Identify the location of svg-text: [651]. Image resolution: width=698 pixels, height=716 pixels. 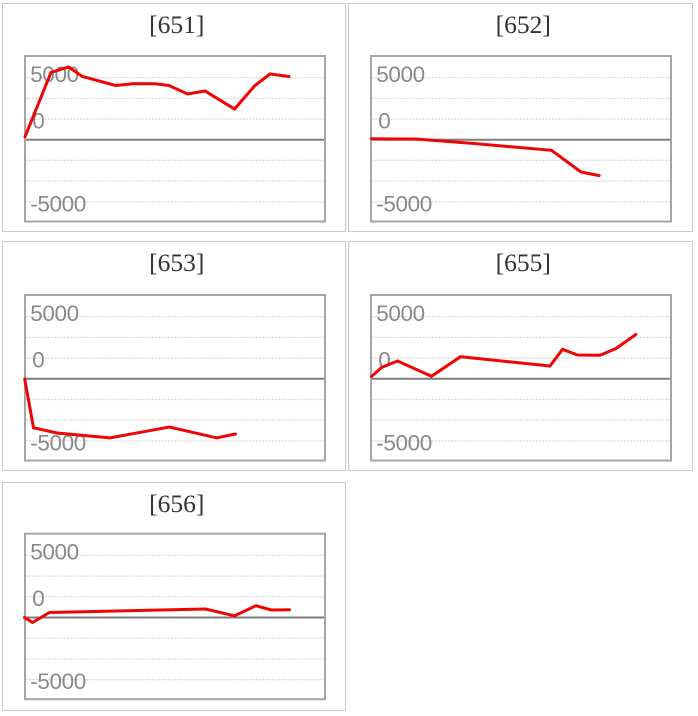
(176, 24).